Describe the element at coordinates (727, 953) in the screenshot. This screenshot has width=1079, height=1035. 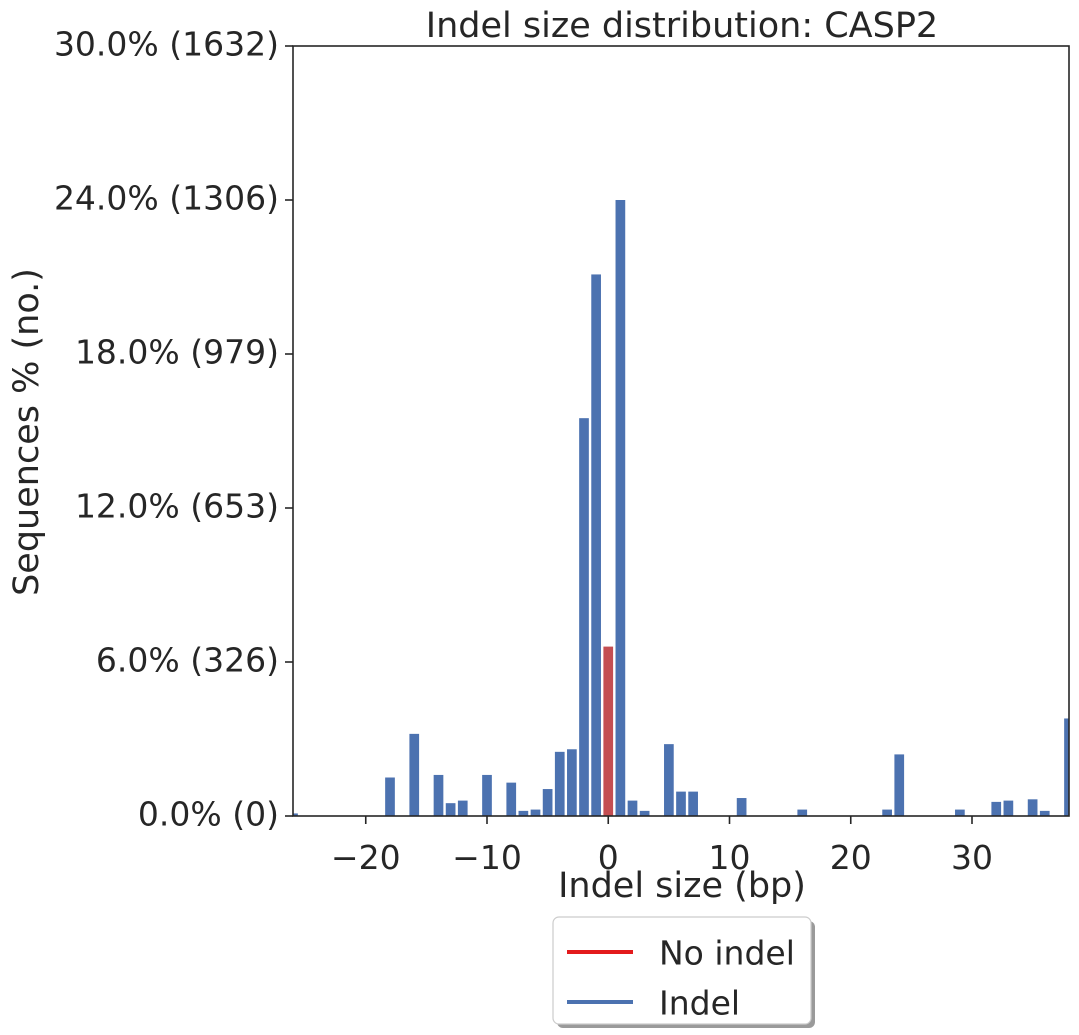
I see `legend-label-no-indel: No indel` at that location.